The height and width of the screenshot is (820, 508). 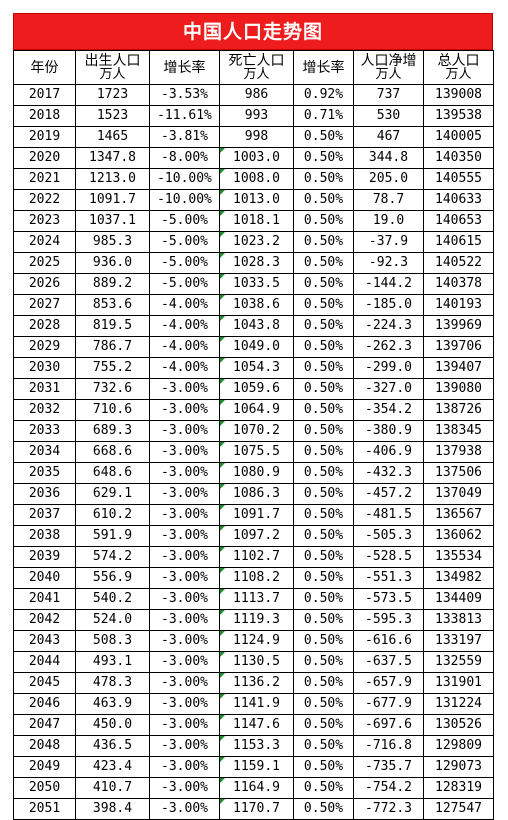 I want to click on cell-year: 2040, so click(x=44, y=578).